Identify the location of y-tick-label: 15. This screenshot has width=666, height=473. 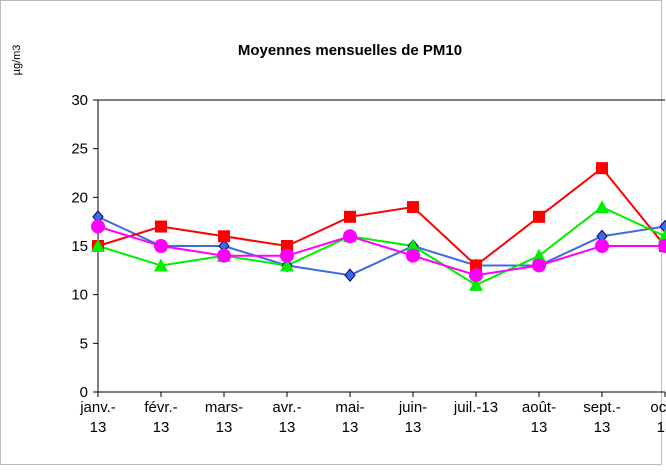
(79, 246).